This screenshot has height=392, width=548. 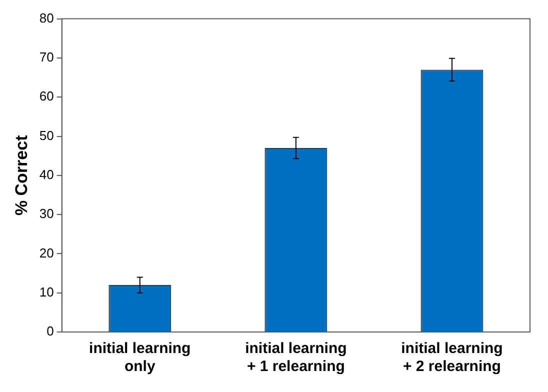 I want to click on y-tick-label: 60, so click(x=46, y=96).